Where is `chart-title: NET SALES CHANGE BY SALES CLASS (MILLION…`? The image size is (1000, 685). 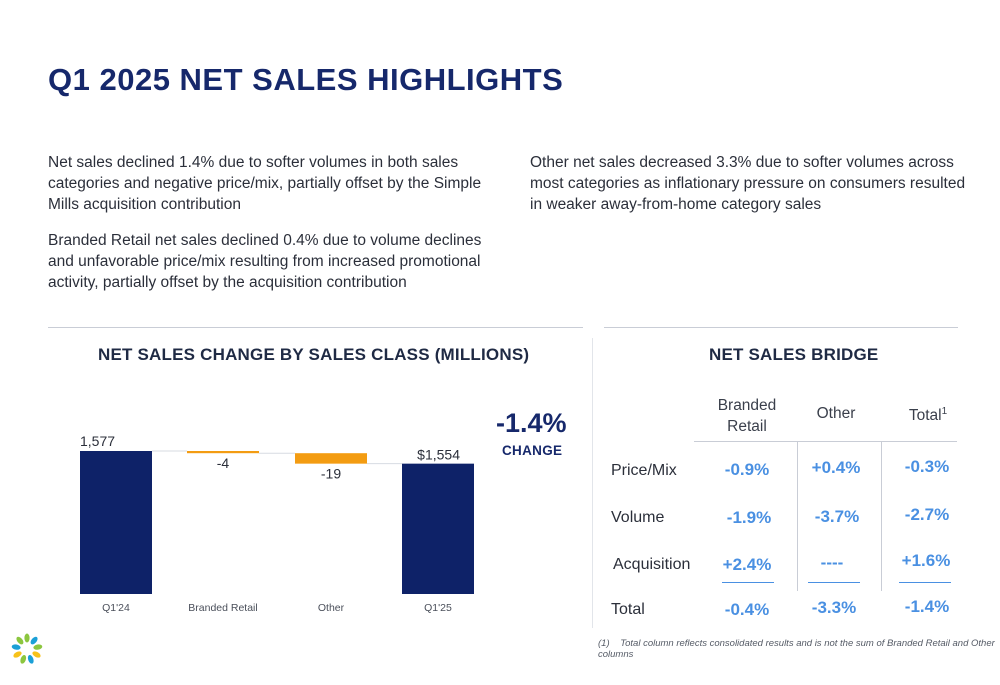
chart-title: NET SALES CHANGE BY SALES CLASS (MILLION… is located at coordinates (314, 354).